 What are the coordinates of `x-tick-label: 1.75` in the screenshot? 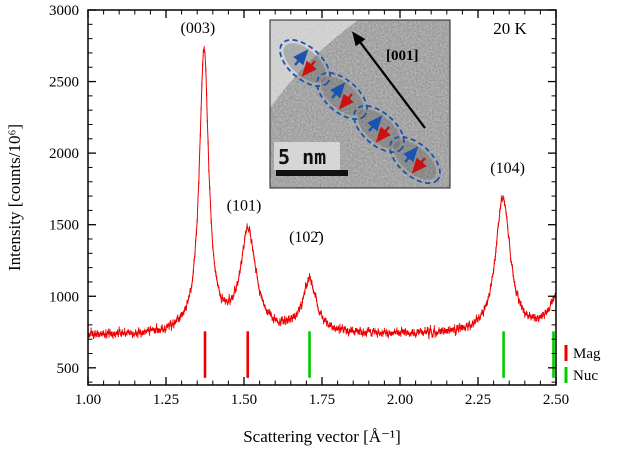 It's located at (322, 400).